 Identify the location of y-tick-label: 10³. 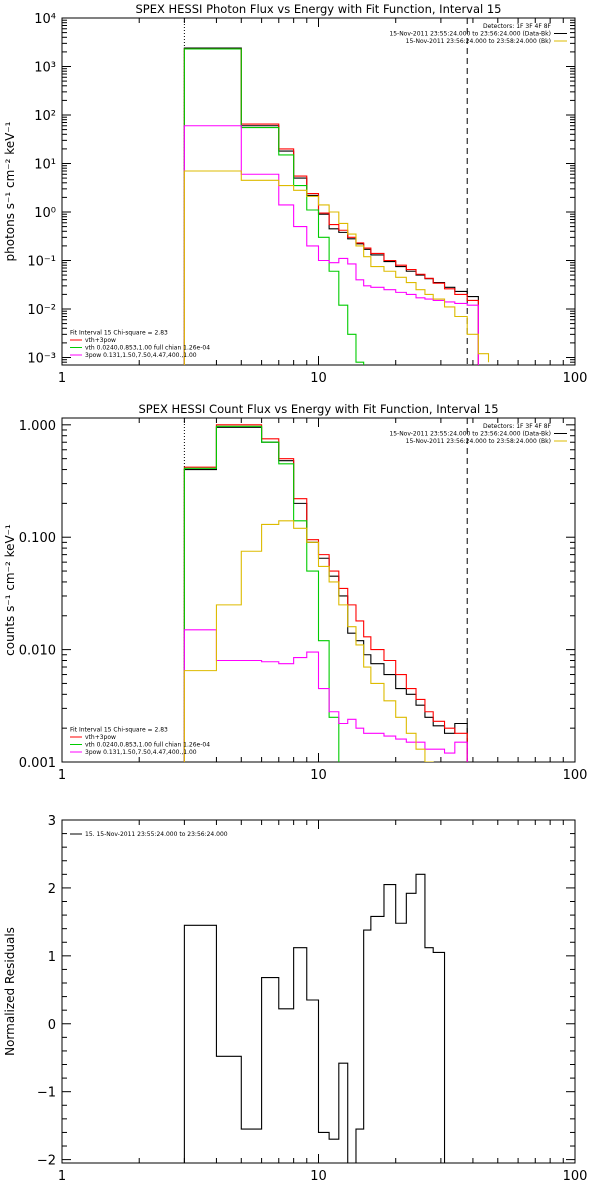
(45, 67).